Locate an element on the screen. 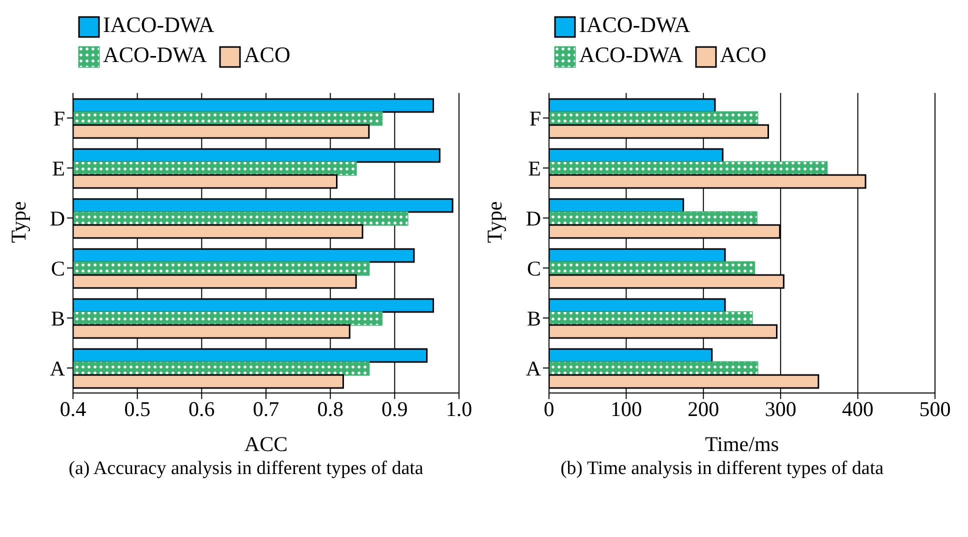 Image resolution: width=968 pixels, height=537 pixels. x-tick-label: 1.0 is located at coordinates (459, 408).